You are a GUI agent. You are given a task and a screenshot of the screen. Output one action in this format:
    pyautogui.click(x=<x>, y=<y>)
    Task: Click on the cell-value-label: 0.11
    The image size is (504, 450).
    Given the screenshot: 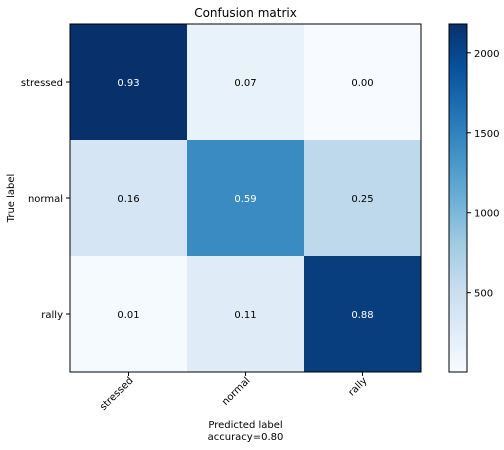 What is the action you would take?
    pyautogui.click(x=245, y=315)
    